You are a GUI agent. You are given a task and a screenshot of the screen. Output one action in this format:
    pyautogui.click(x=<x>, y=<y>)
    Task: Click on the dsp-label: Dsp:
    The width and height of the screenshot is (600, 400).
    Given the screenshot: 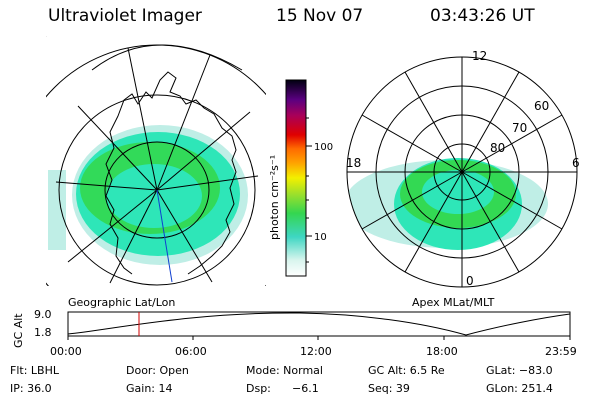 What is the action you would take?
    pyautogui.click(x=258, y=388)
    